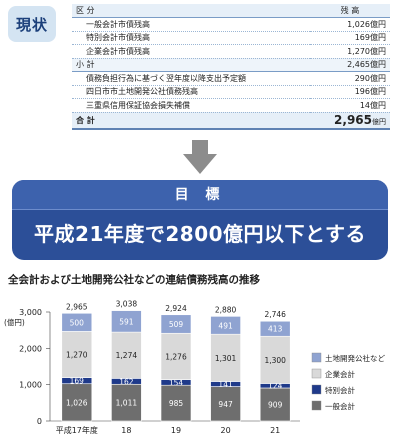  Describe the element at coordinates (14, 322) in the screenshot. I see `y-axis-label: (億円)` at that location.